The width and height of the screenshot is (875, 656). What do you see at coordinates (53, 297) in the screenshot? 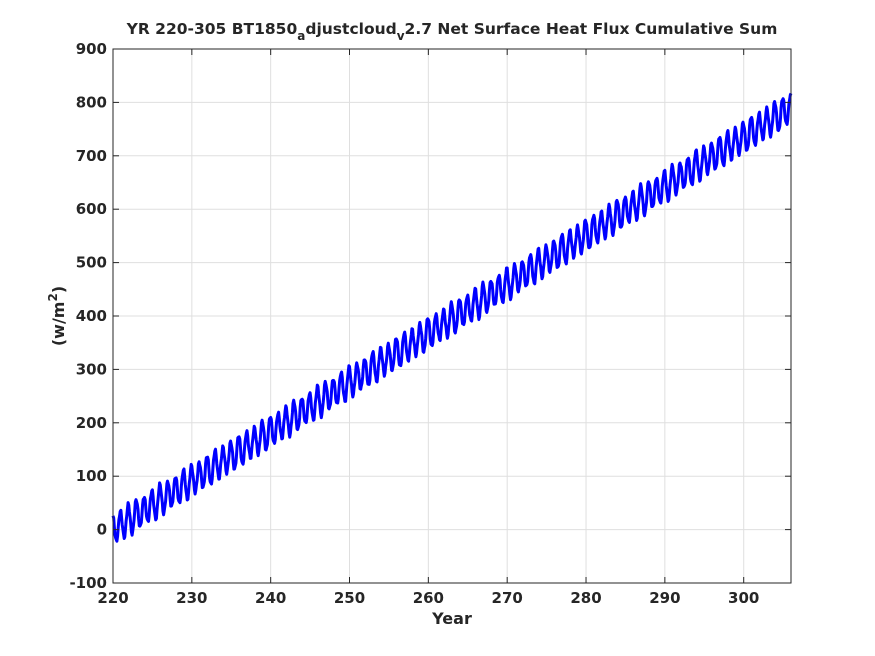
I see `y-axis-label-superscript: 2` at bounding box center [53, 297].